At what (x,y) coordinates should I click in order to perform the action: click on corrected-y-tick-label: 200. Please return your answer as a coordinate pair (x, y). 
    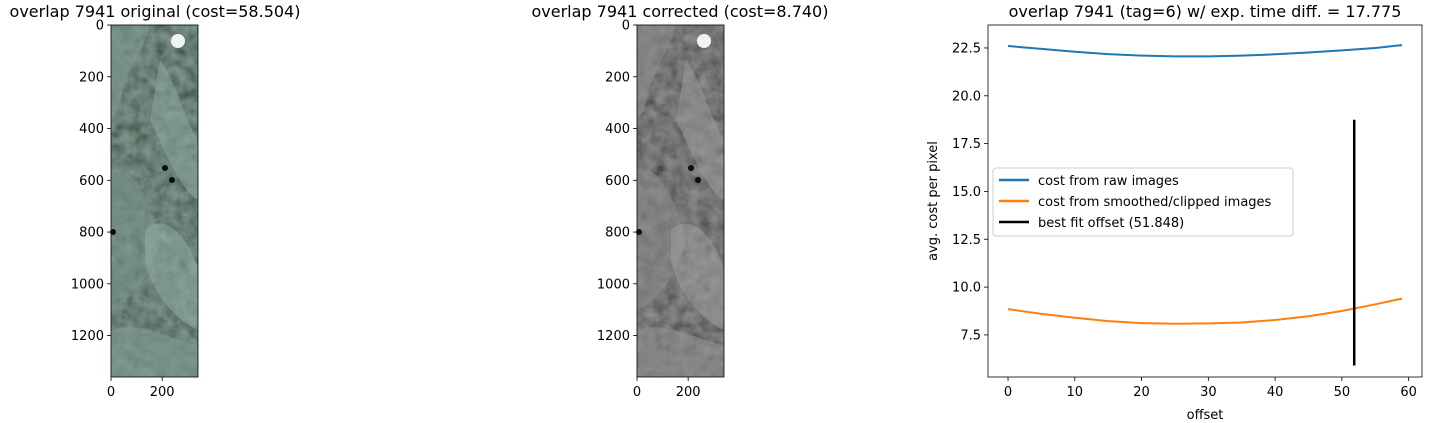
    Looking at the image, I should click on (617, 77).